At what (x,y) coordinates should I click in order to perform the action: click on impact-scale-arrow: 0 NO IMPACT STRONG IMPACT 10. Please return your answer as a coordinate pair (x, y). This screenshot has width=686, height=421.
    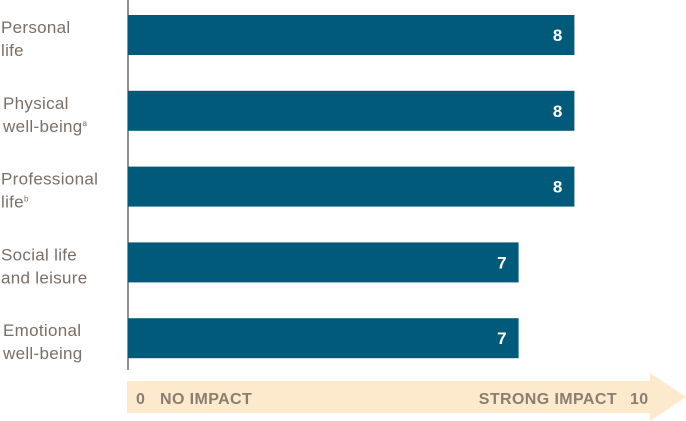
    Looking at the image, I should click on (406, 397).